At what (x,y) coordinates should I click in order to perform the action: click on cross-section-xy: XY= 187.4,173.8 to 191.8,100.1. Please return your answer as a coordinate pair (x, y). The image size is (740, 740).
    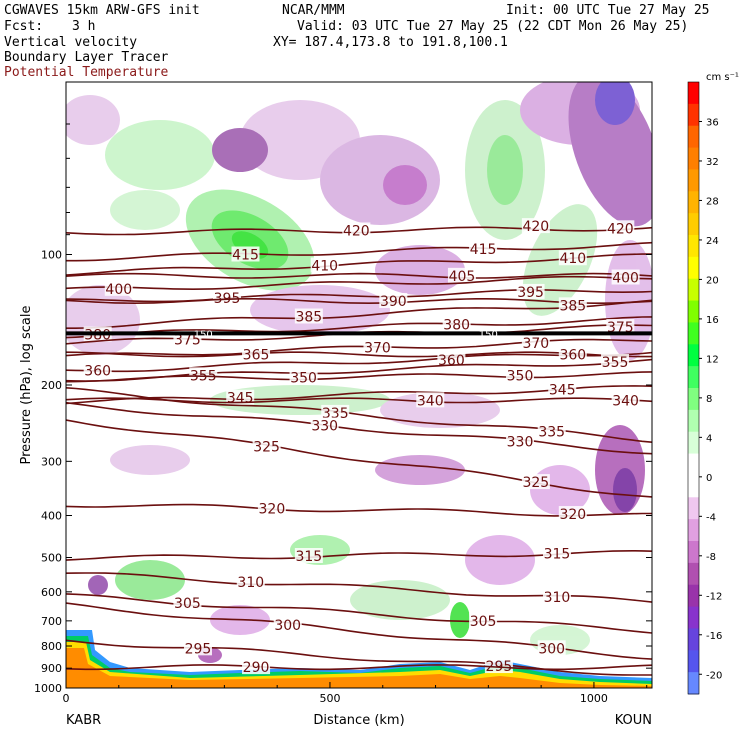
    Looking at the image, I should click on (390, 42).